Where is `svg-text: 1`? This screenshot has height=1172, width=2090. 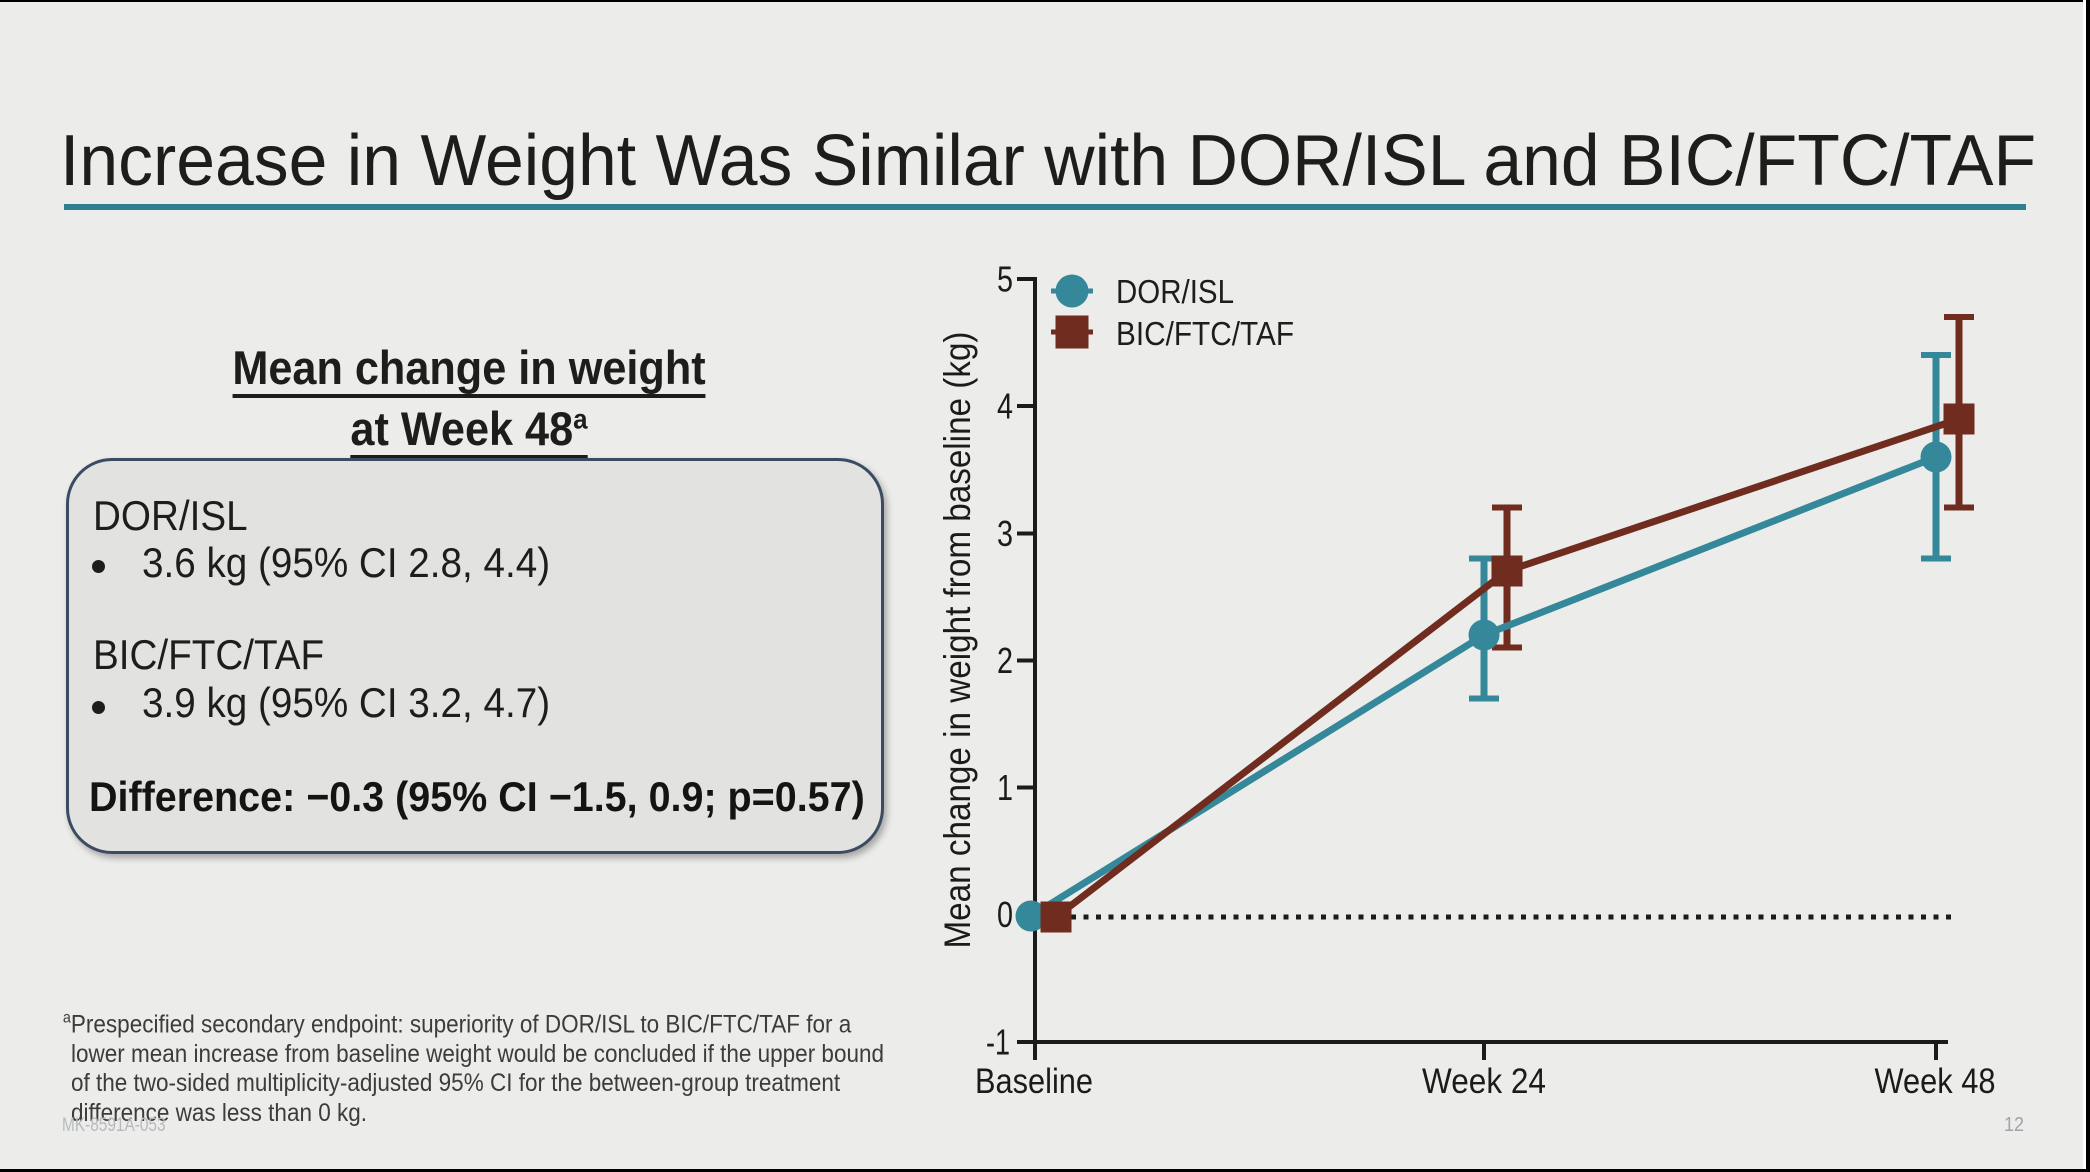 svg-text: 1 is located at coordinates (1005, 787).